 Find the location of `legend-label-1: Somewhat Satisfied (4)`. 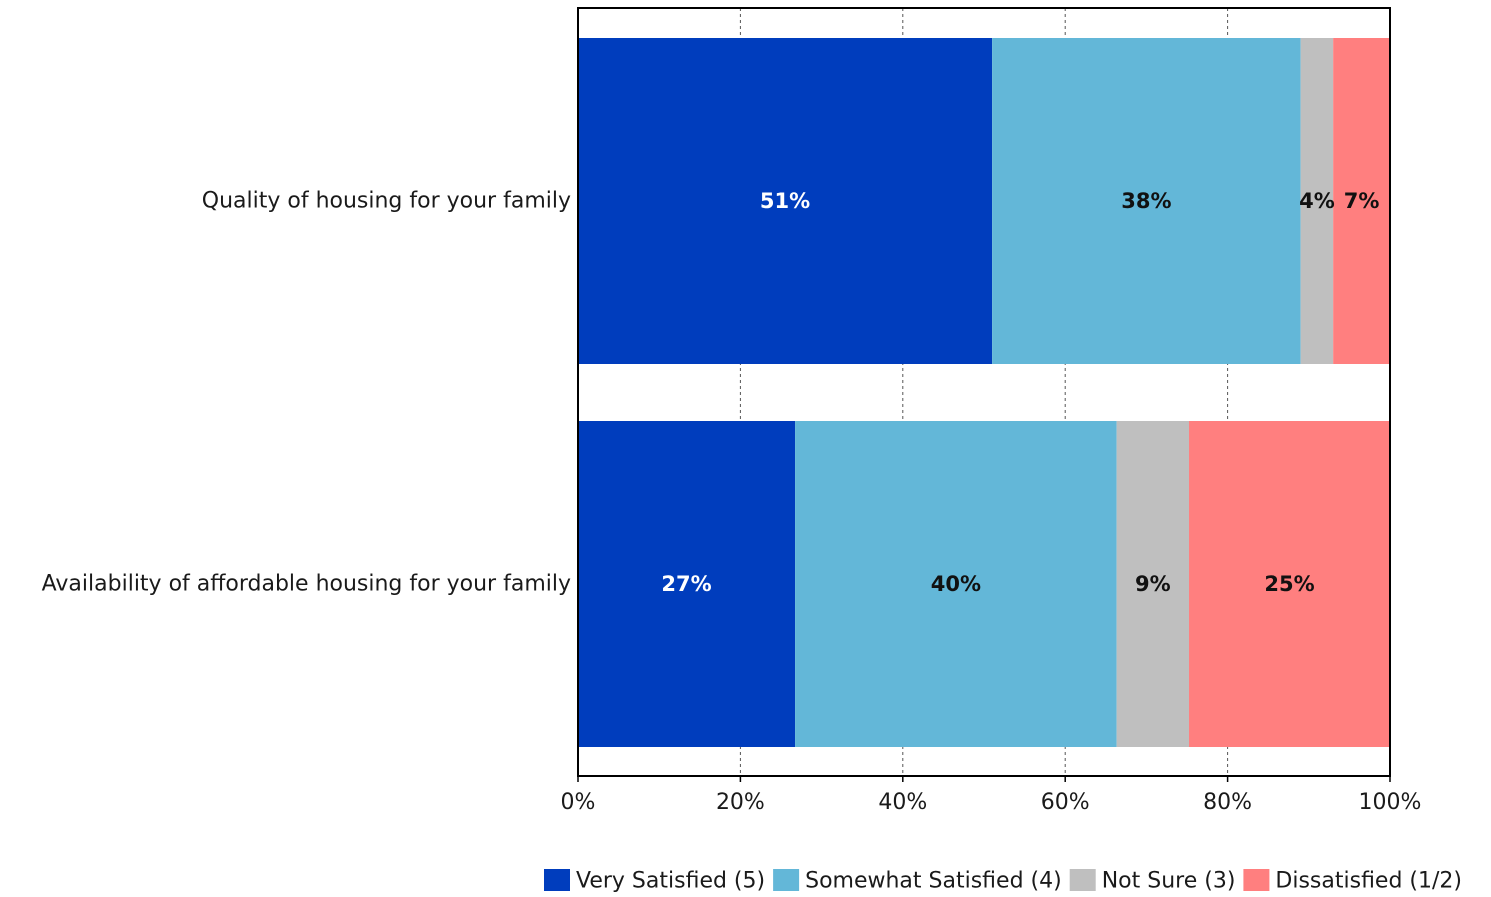

legend-label-1: Somewhat Satisfied (4) is located at coordinates (933, 881).